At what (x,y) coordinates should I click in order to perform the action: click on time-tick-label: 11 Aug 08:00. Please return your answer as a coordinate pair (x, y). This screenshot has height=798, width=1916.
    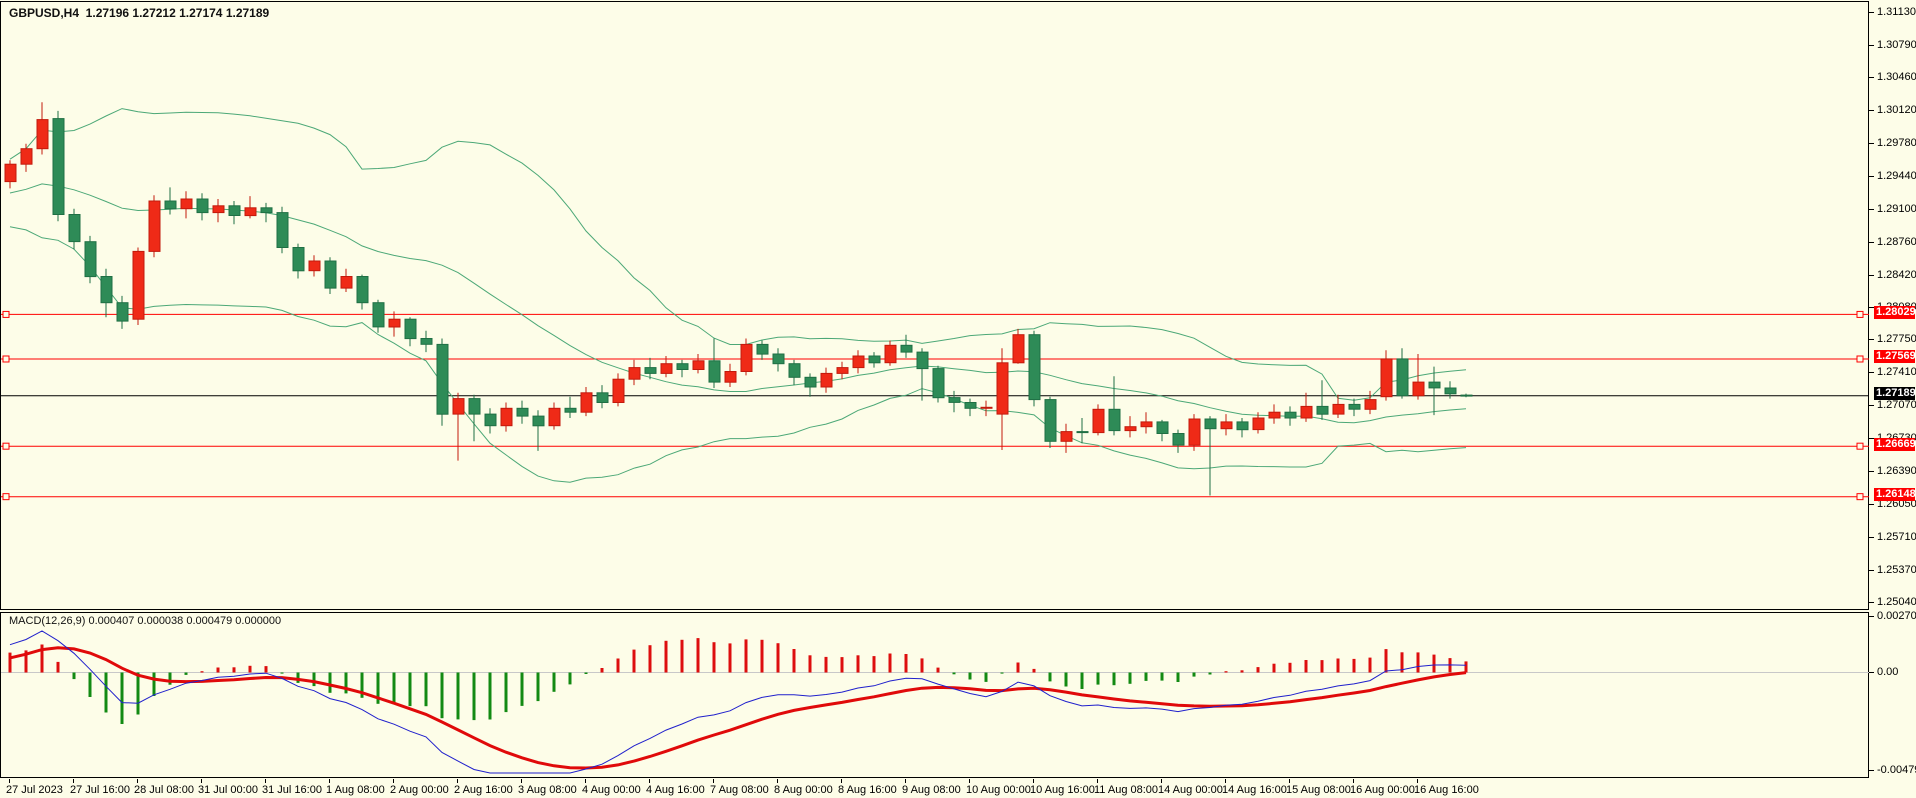
    Looking at the image, I should click on (1126, 790).